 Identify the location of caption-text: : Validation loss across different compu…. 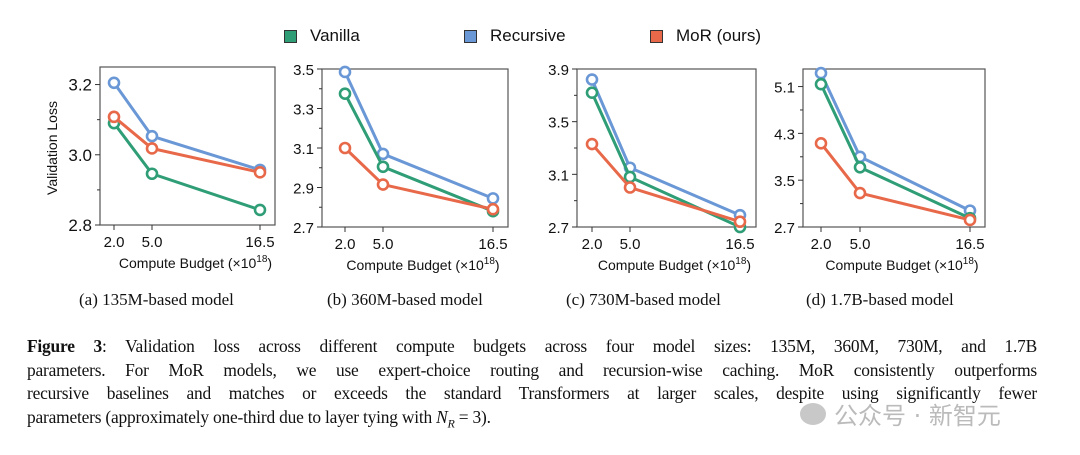
(570, 346).